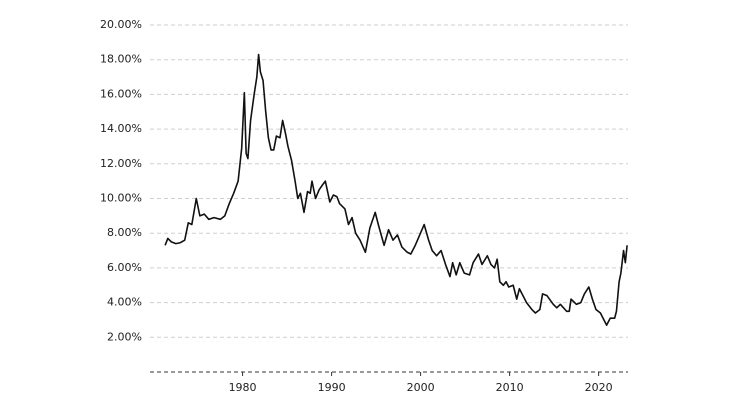 The height and width of the screenshot is (412, 732). I want to click on x-tick-label: 2000, so click(421, 387).